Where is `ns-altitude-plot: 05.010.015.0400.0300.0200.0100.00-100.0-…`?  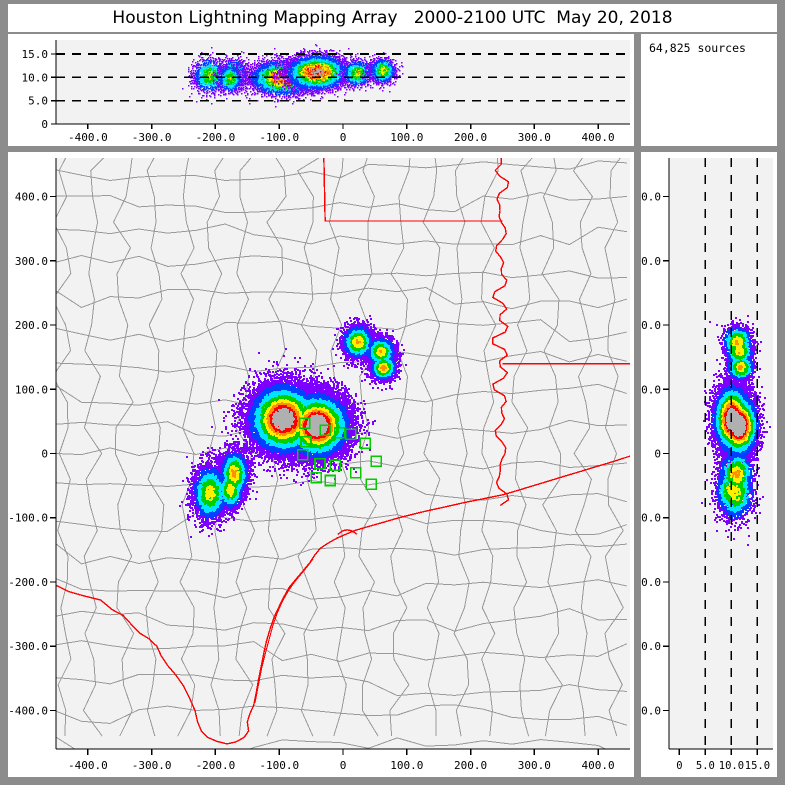 ns-altitude-plot: 05.010.015.0400.0300.0200.0100.00-100.0-… is located at coordinates (709, 464).